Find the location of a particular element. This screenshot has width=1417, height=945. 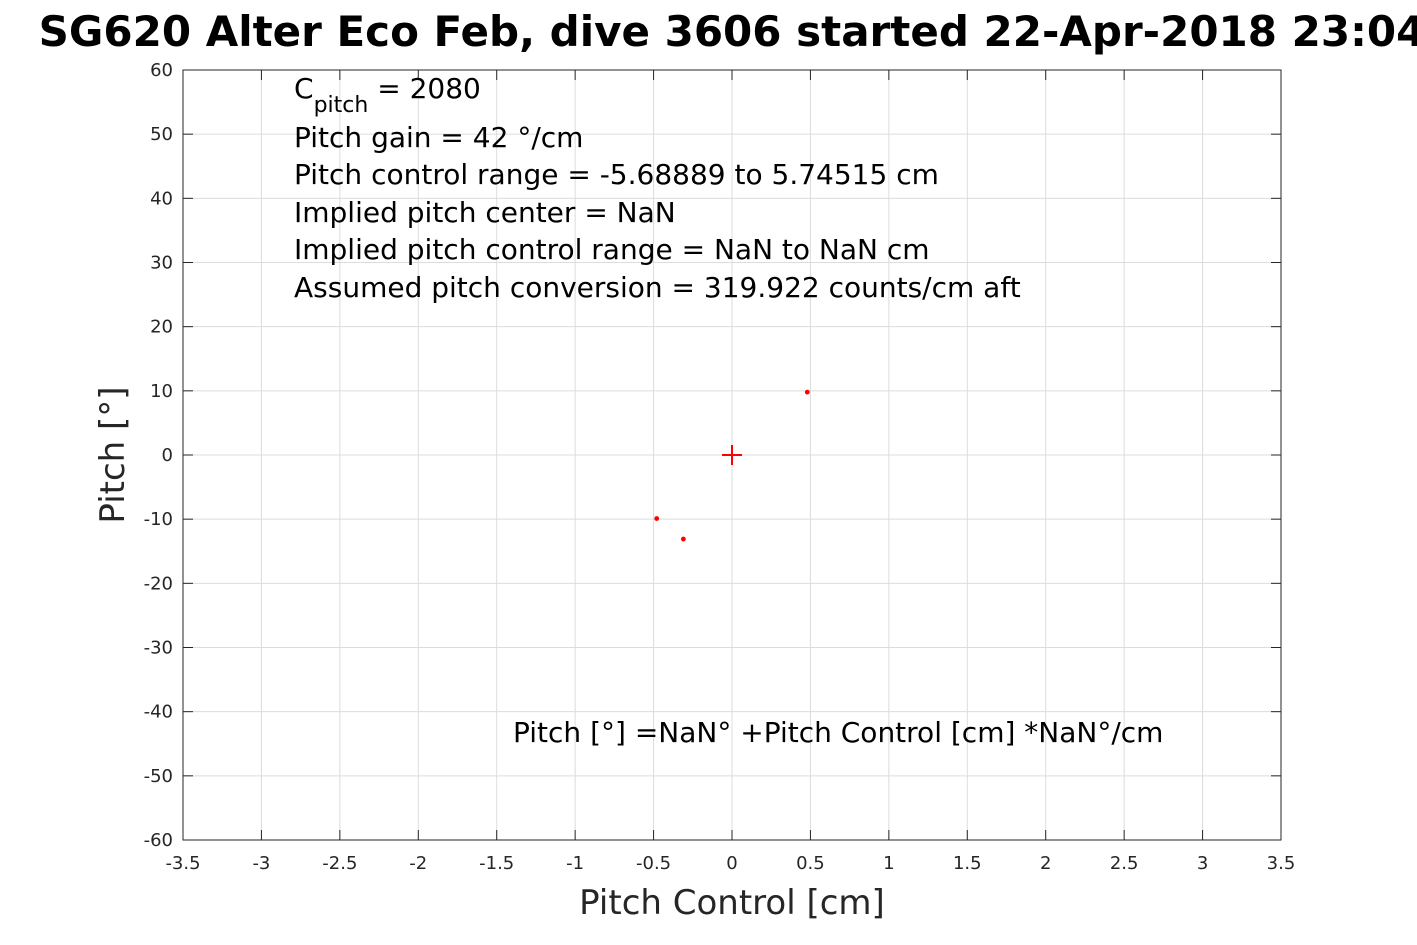

y-axis-label: Pitch [°] is located at coordinates (113, 454).